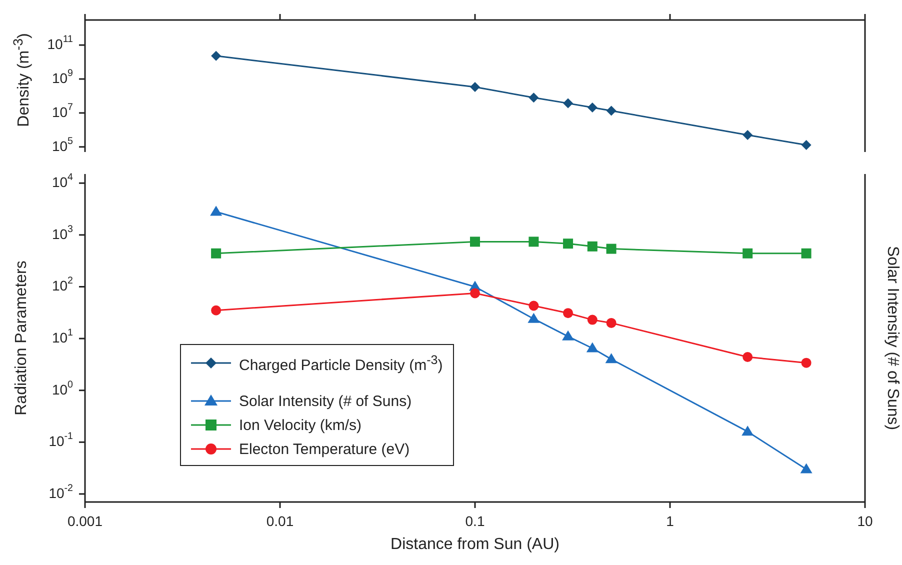 This screenshot has width=902, height=565. What do you see at coordinates (22, 338) in the screenshot?
I see `y-axis-title: Radiation Parameters` at bounding box center [22, 338].